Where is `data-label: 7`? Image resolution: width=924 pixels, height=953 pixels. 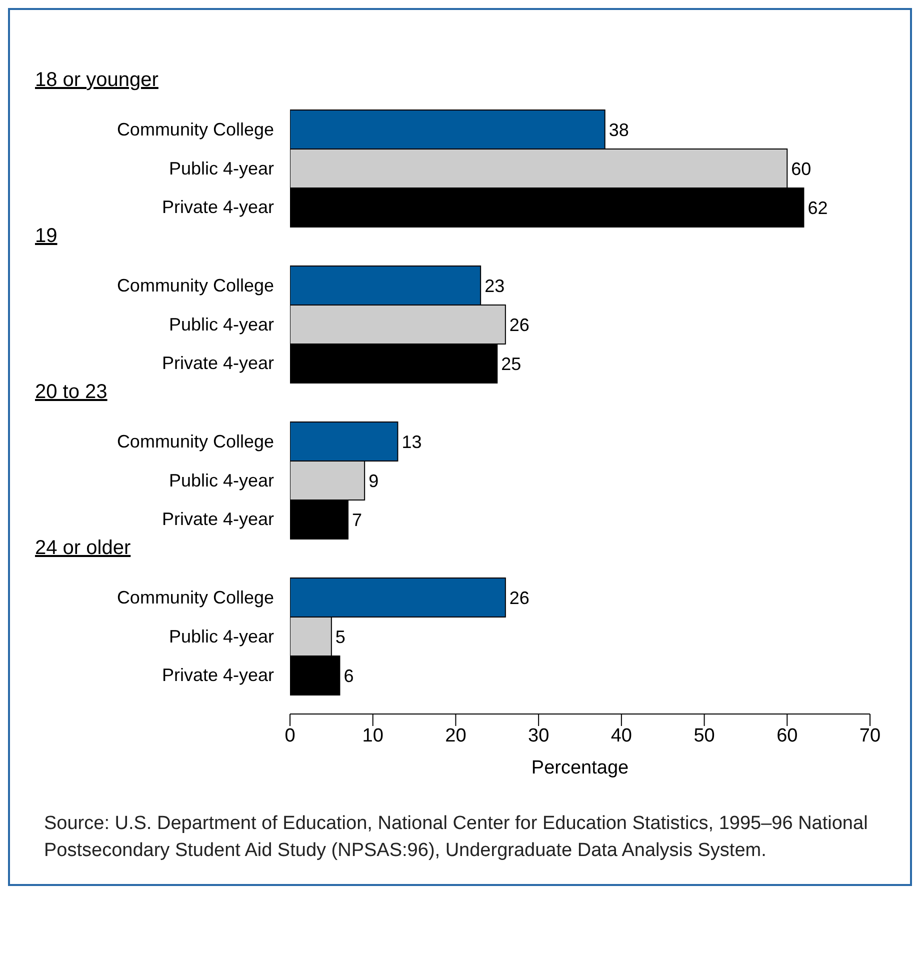
data-label: 7 is located at coordinates (357, 520).